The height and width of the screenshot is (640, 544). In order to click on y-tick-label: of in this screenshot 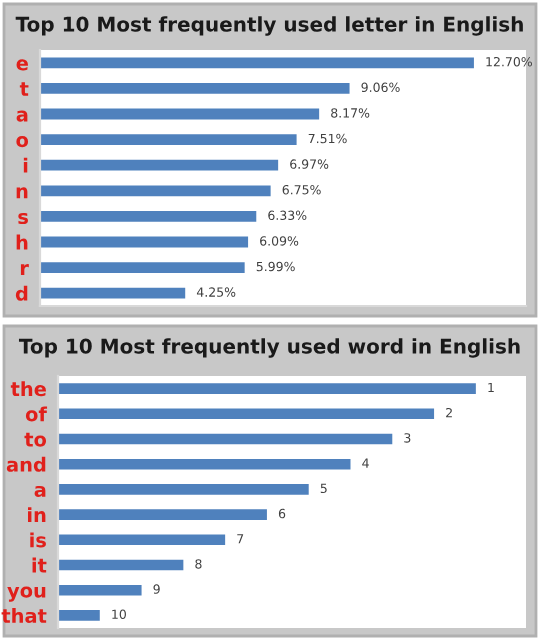, I will do `click(36, 414)`.